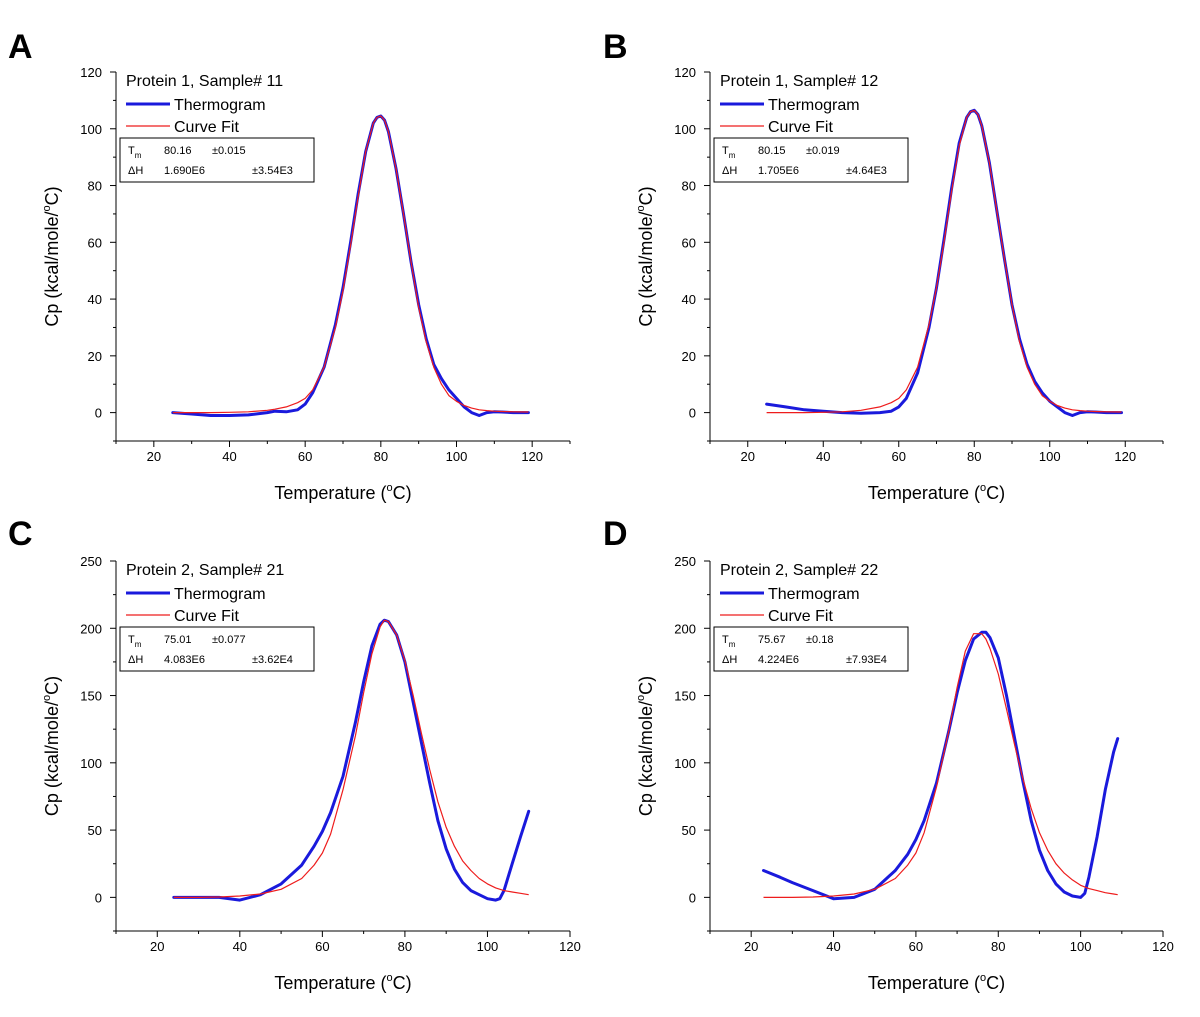  What do you see at coordinates (178, 640) in the screenshot?
I see `tm-value: 75.01` at bounding box center [178, 640].